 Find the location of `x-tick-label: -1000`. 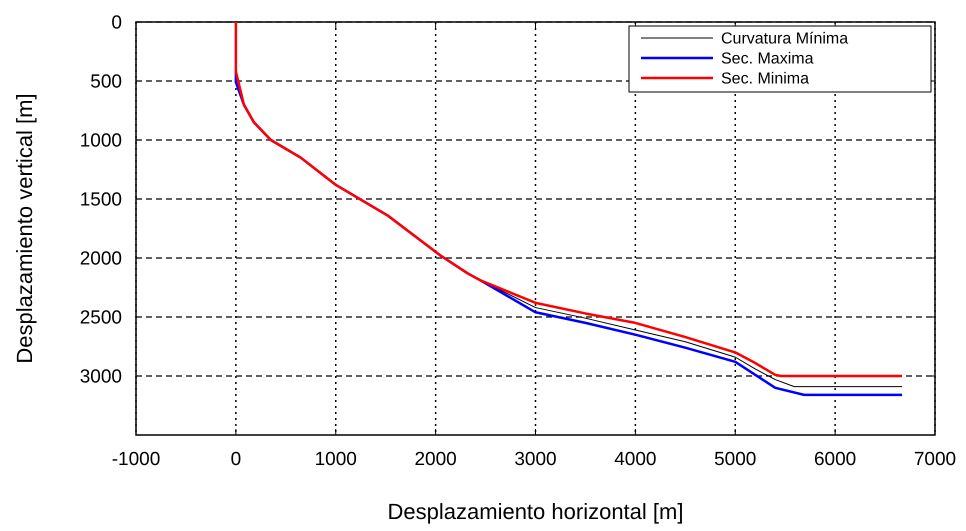

x-tick-label: -1000 is located at coordinates (136, 459).